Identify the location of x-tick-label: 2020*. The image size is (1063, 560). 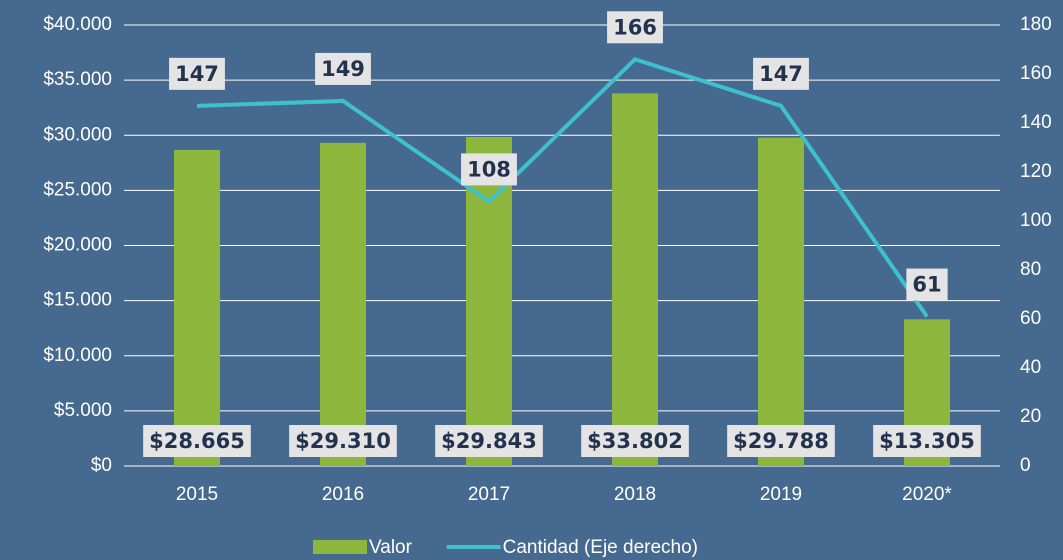
(927, 494).